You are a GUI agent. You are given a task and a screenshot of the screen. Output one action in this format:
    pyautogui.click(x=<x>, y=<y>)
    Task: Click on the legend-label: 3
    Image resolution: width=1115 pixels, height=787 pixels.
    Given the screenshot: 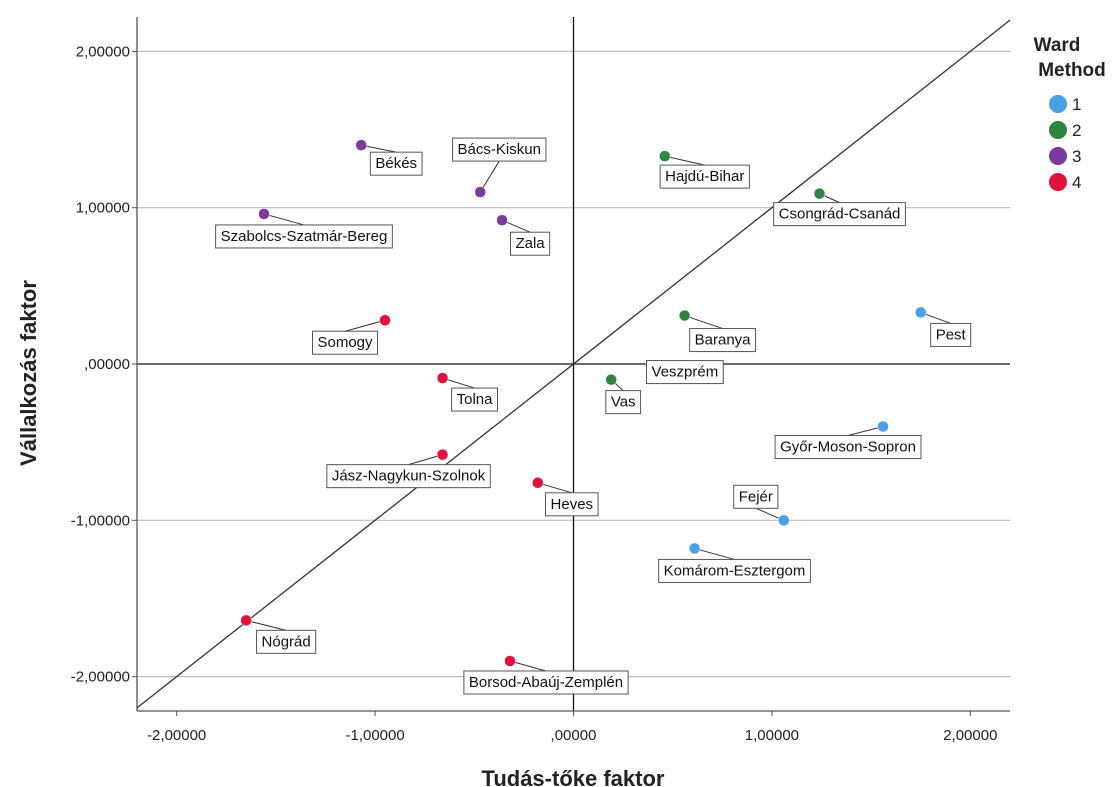 What is the action you would take?
    pyautogui.click(x=1076, y=156)
    